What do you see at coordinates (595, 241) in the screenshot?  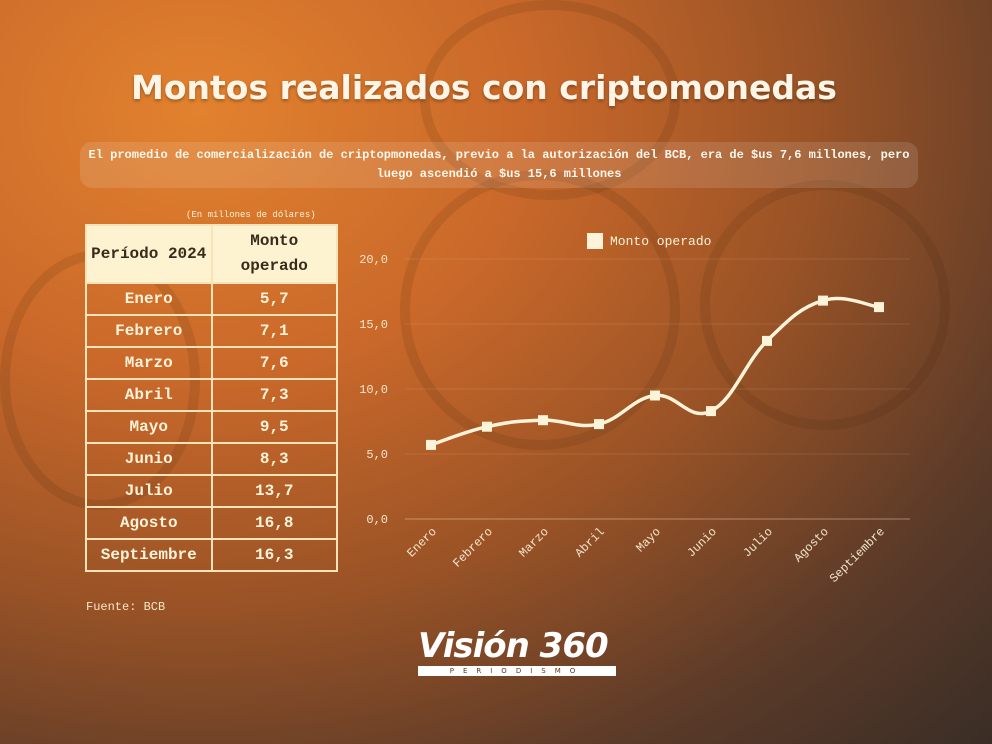 I see `legend-swatch` at bounding box center [595, 241].